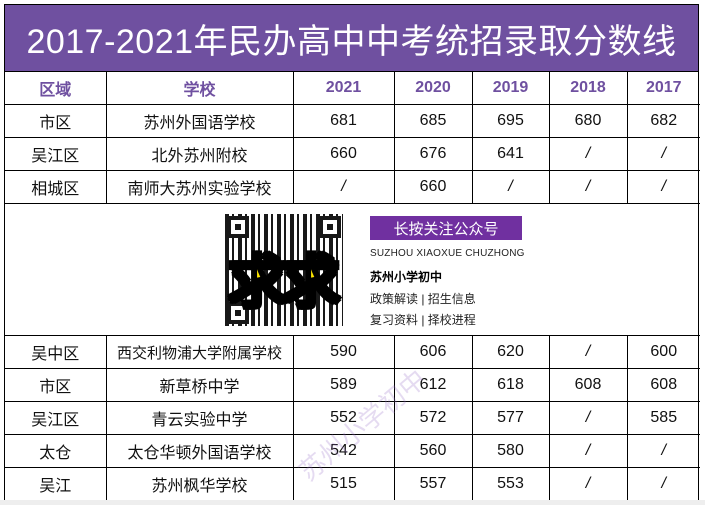 Image resolution: width=705 pixels, height=505 pixels. What do you see at coordinates (56, 88) in the screenshot?
I see `header-region: 区域` at bounding box center [56, 88].